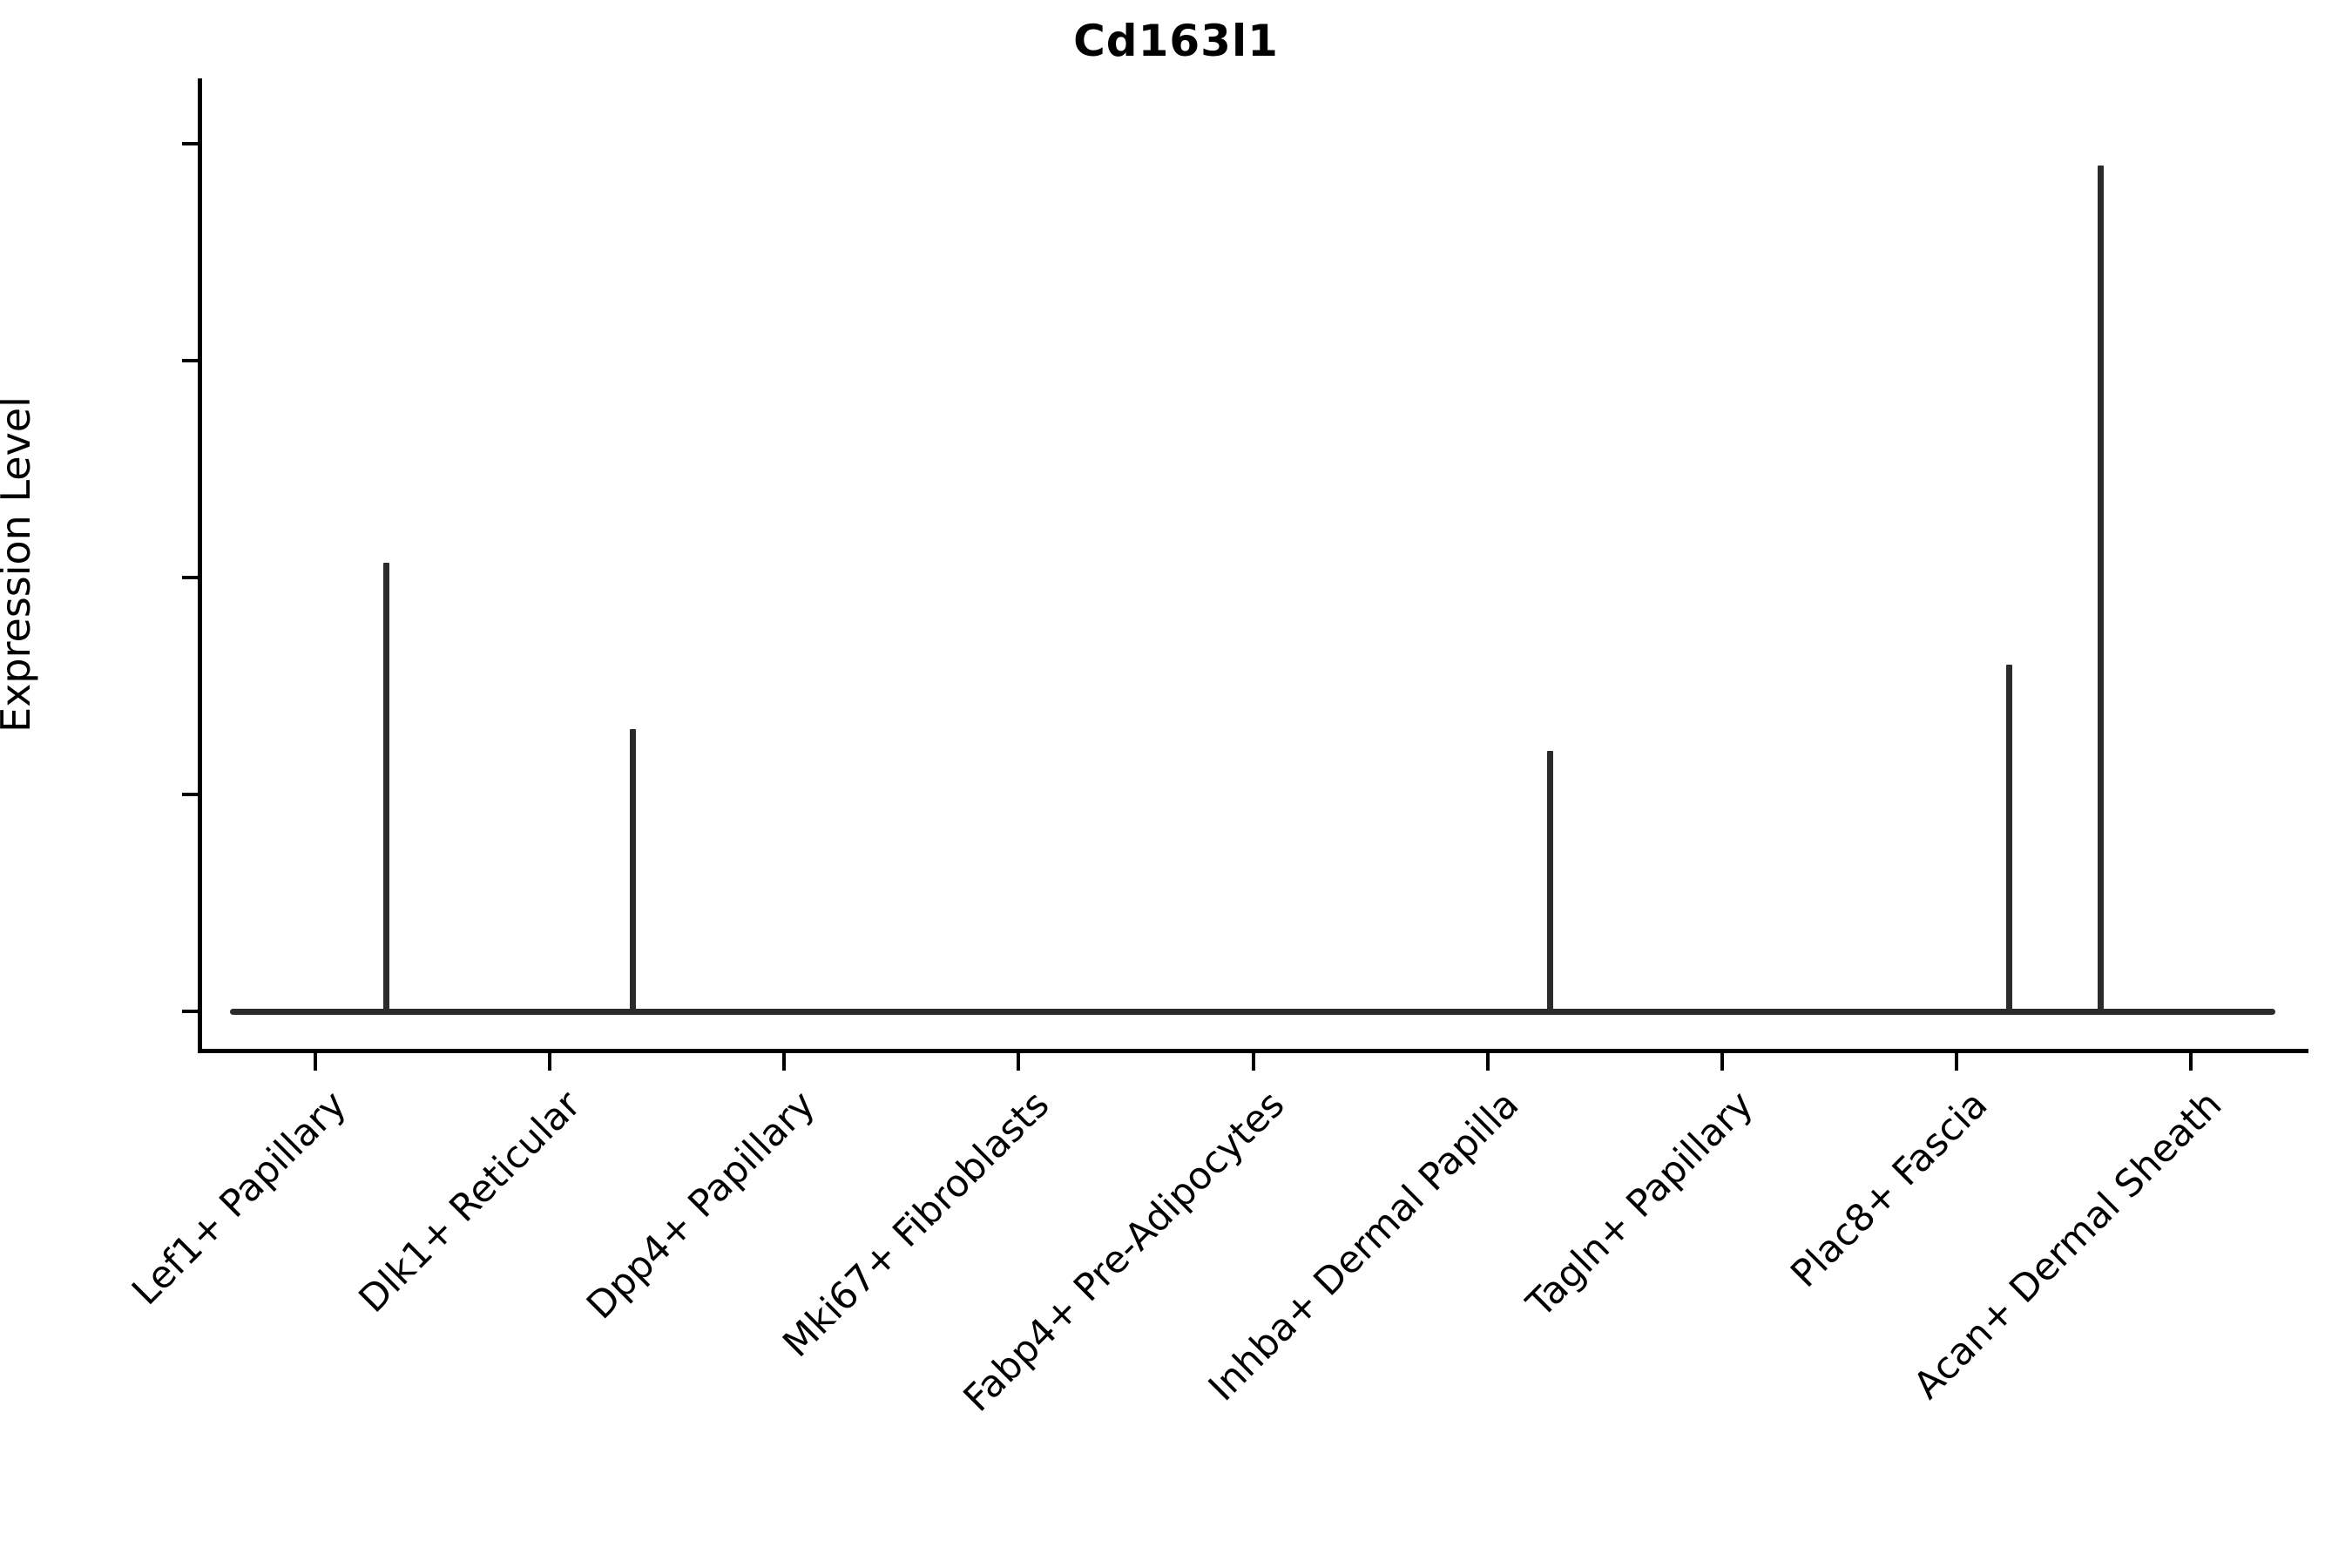 This screenshot has width=2352, height=1568. Describe the element at coordinates (200, 565) in the screenshot. I see `y-axis-spine` at that location.